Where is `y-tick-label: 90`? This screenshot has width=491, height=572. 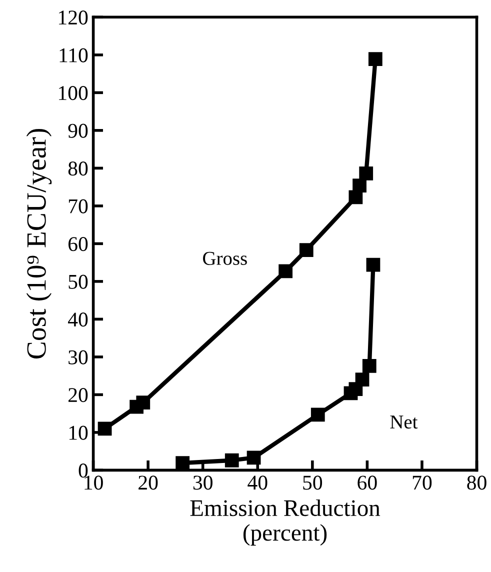
y-tick-label: 90 is located at coordinates (78, 131).